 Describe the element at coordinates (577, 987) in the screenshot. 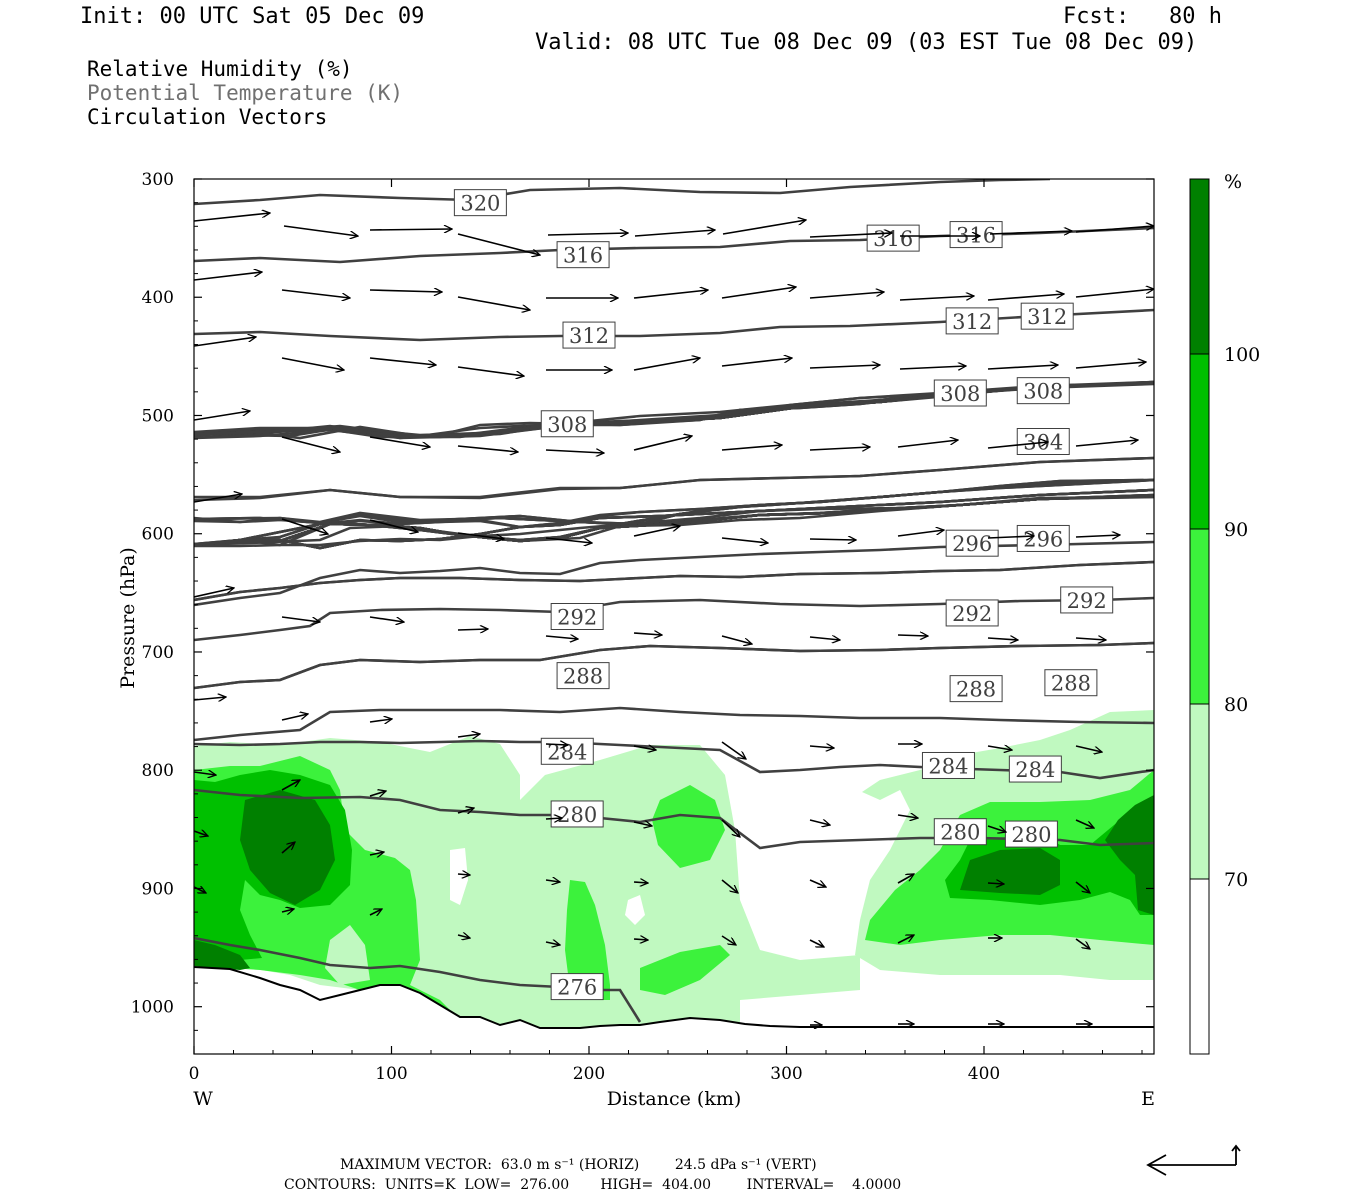

I see `theta-contour-label: 276` at that location.